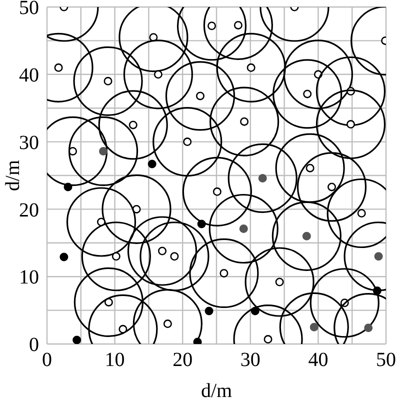 The height and width of the screenshot is (399, 400). I want to click on y-tick-label: 0, so click(34, 345).